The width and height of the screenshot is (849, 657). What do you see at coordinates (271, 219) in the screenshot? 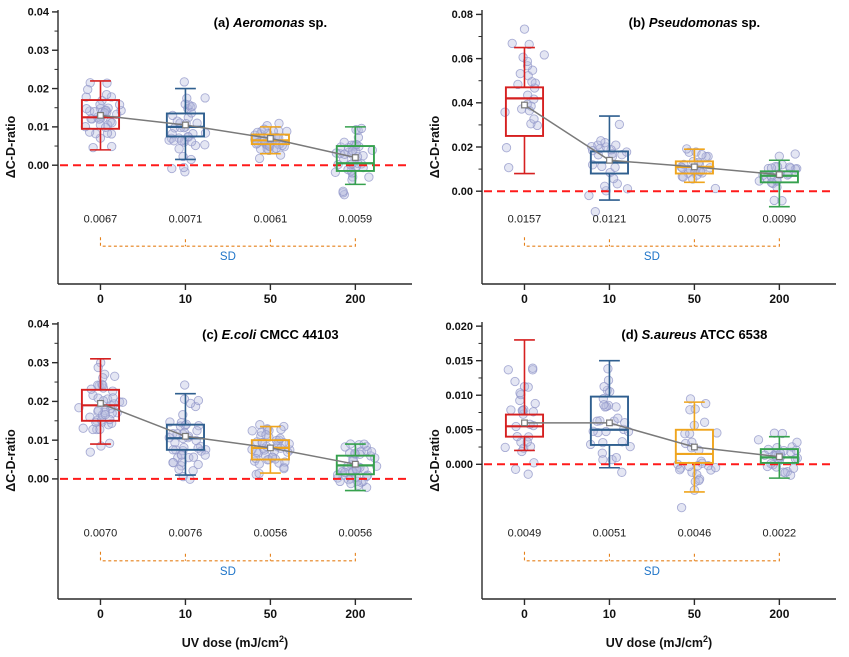
I see `sd-value-label: 0.0061` at bounding box center [271, 219].